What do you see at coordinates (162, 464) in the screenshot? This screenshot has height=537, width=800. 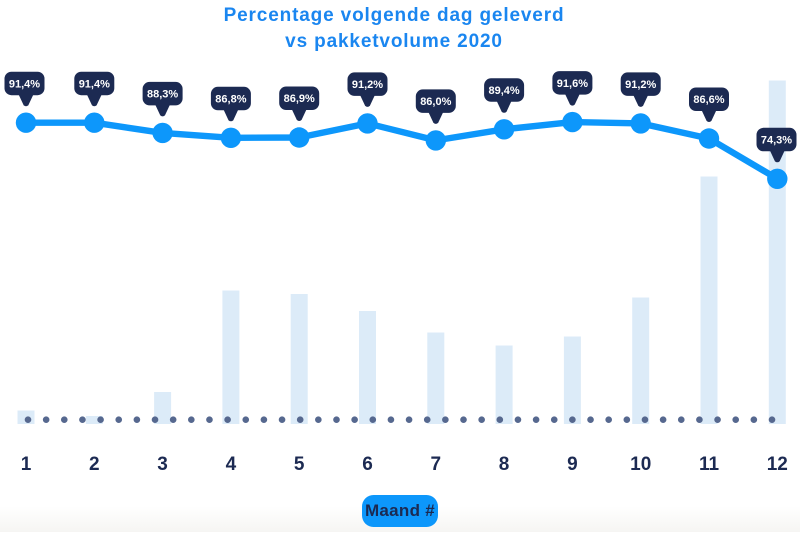 I see `svg-text: 3` at bounding box center [162, 464].